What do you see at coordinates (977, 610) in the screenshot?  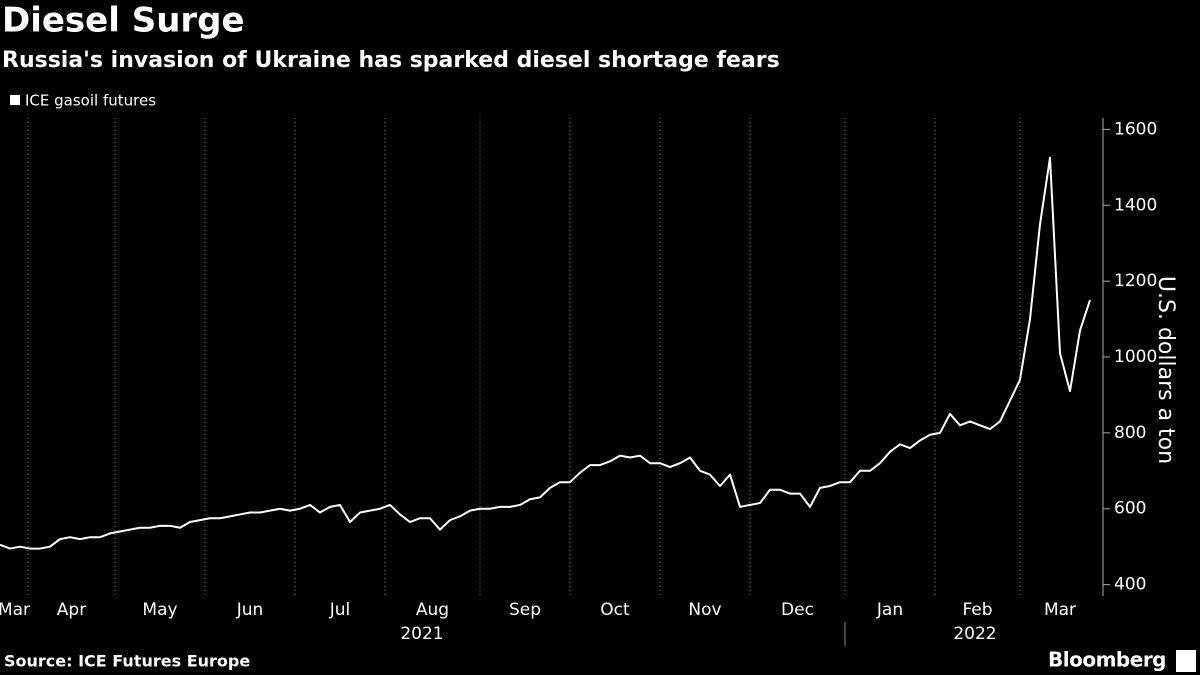 I see `x-tick-label: Feb` at bounding box center [977, 610].